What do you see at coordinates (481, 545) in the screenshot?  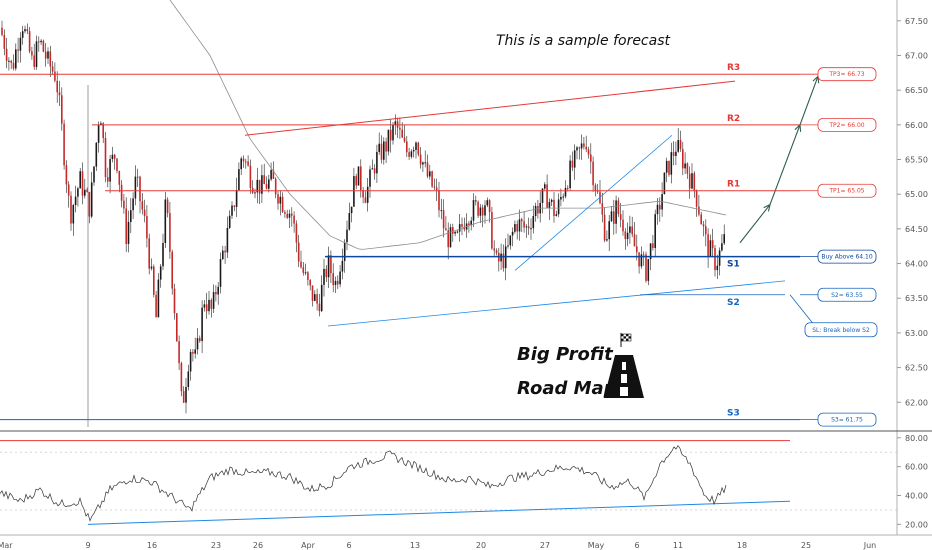 I see `time-tick-label: 20` at bounding box center [481, 545].